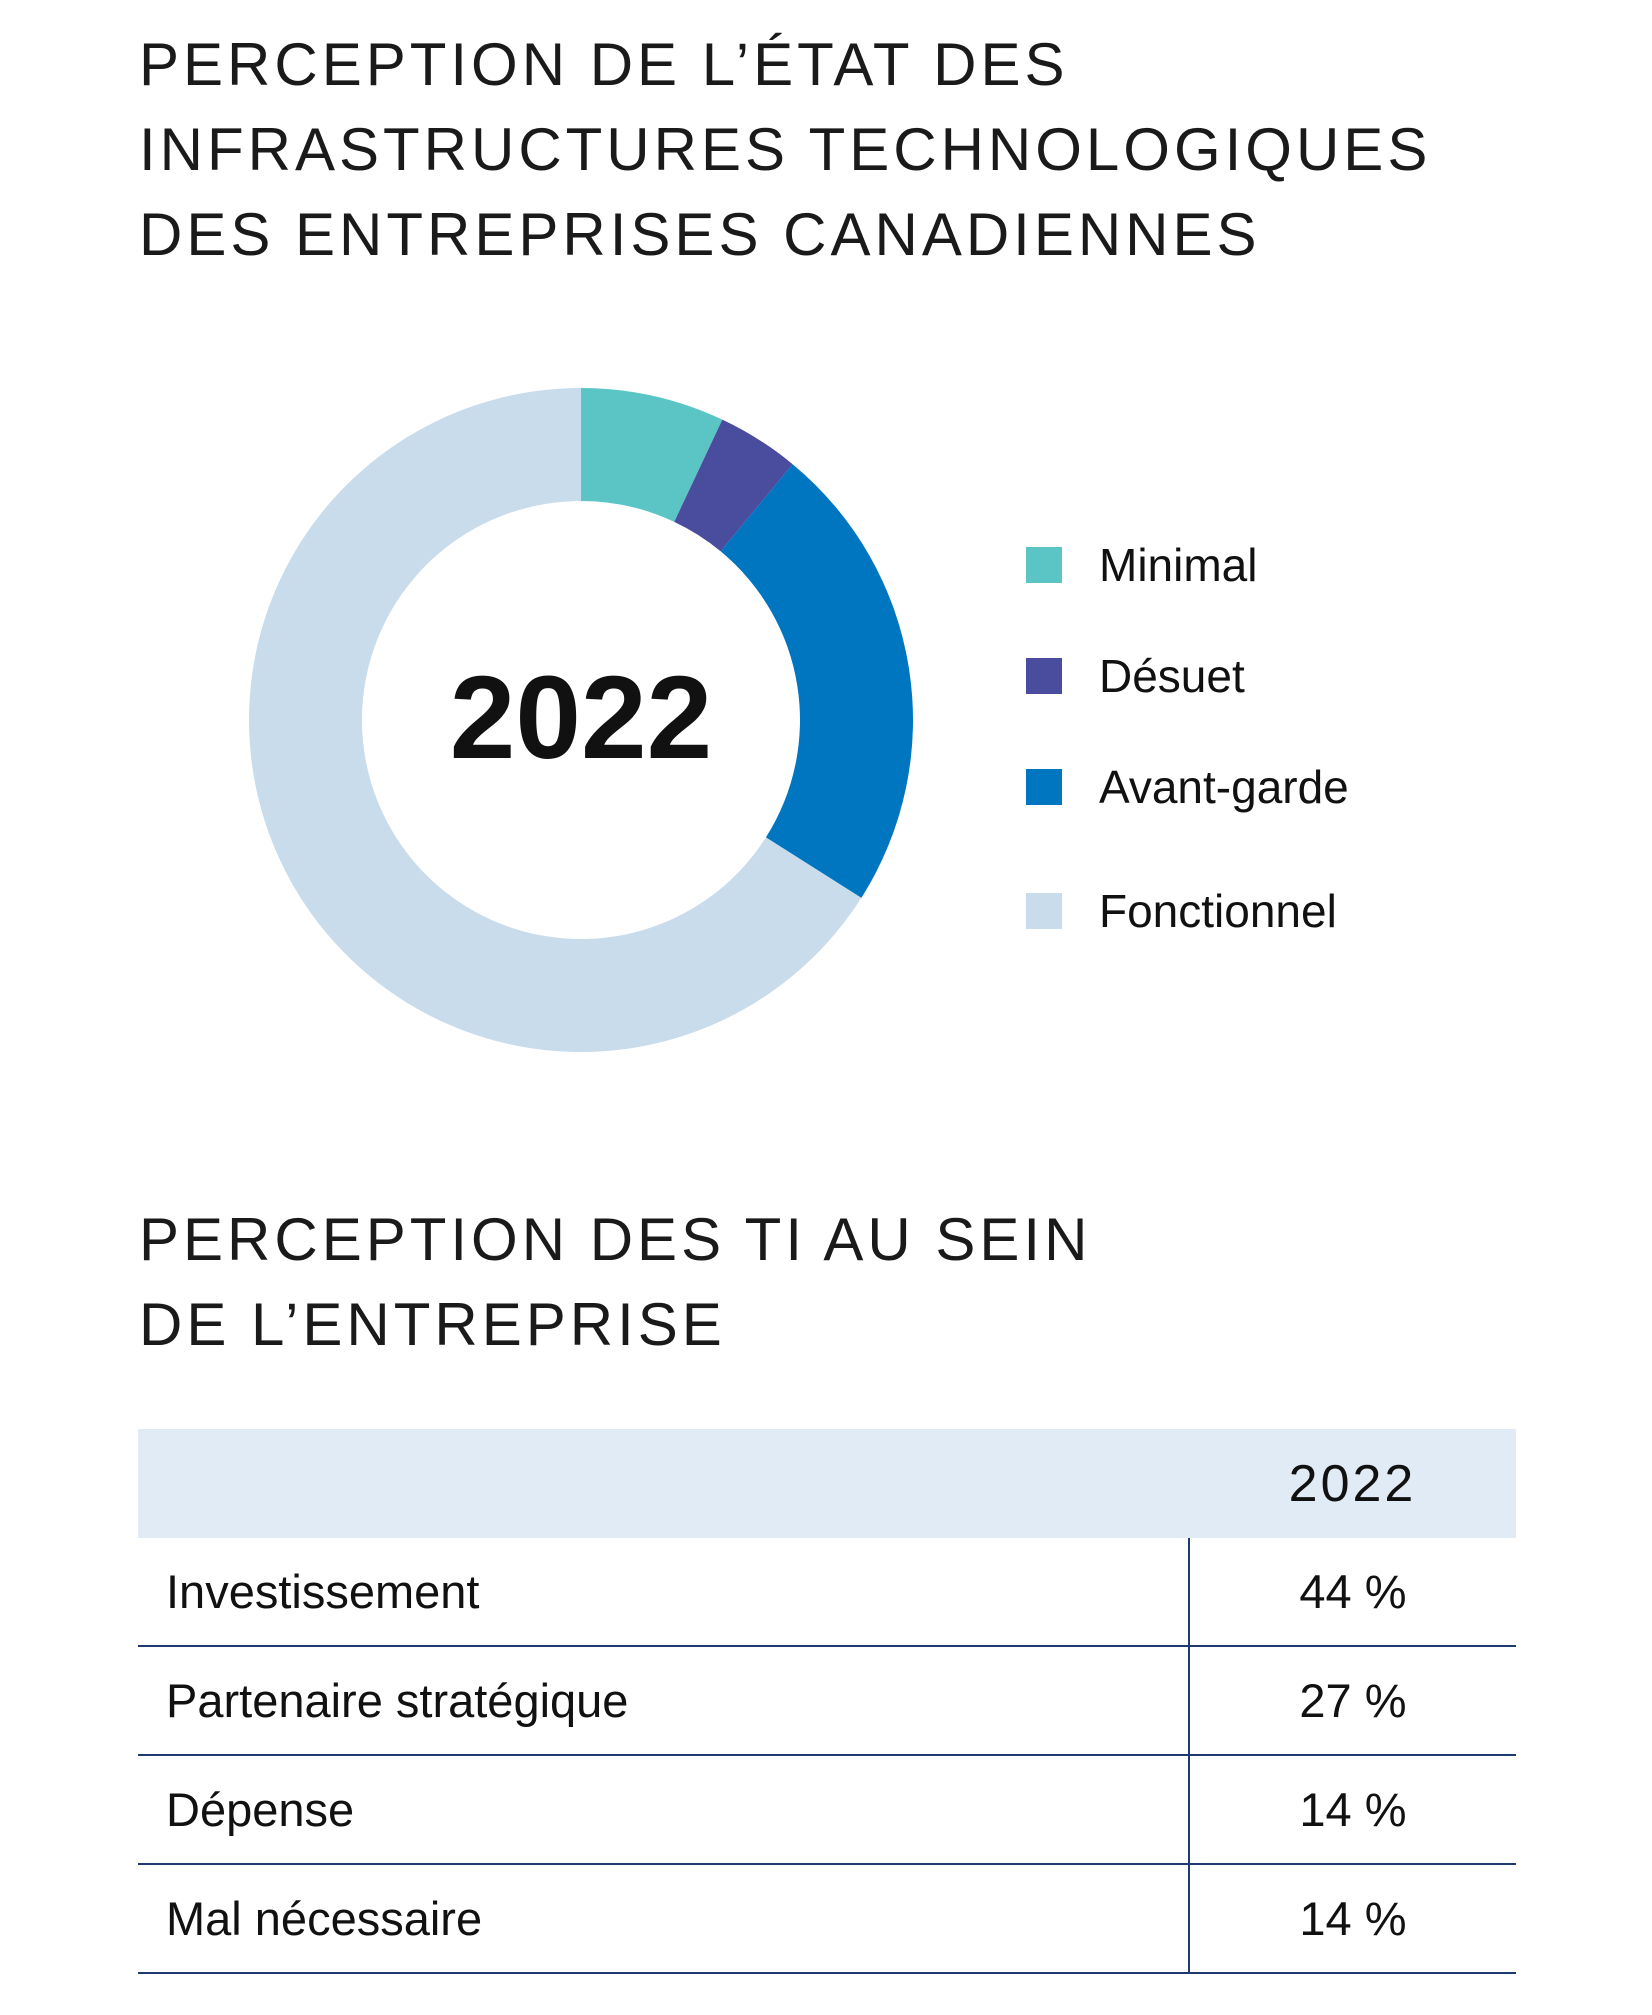 This screenshot has width=1652, height=2015. What do you see at coordinates (663, 1701) in the screenshot?
I see `row-label: Partenaire stratégique` at bounding box center [663, 1701].